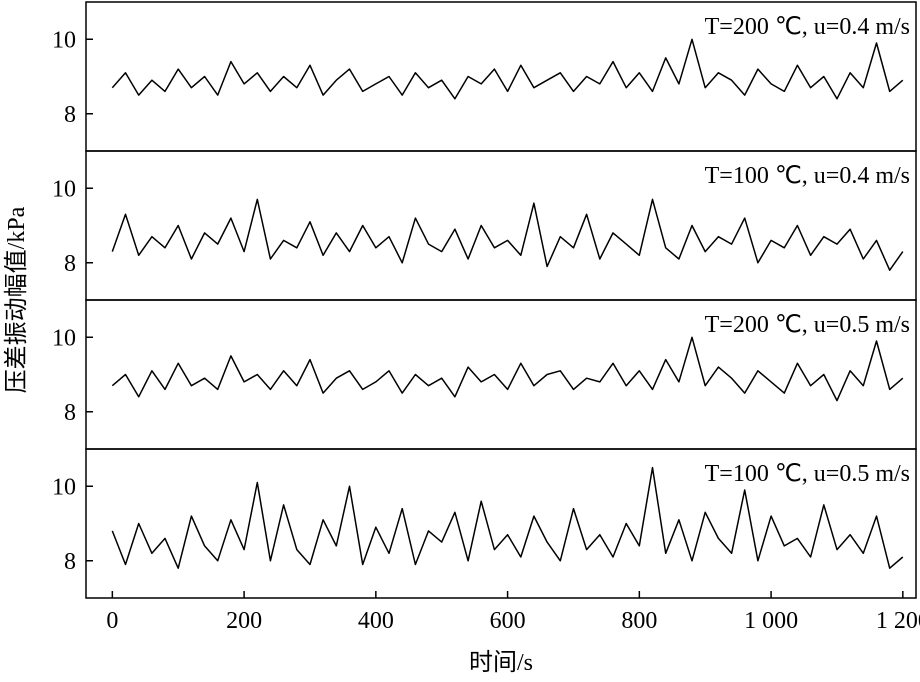 This screenshot has height=682, width=920. I want to click on x-tick-label: 400, so click(376, 621).